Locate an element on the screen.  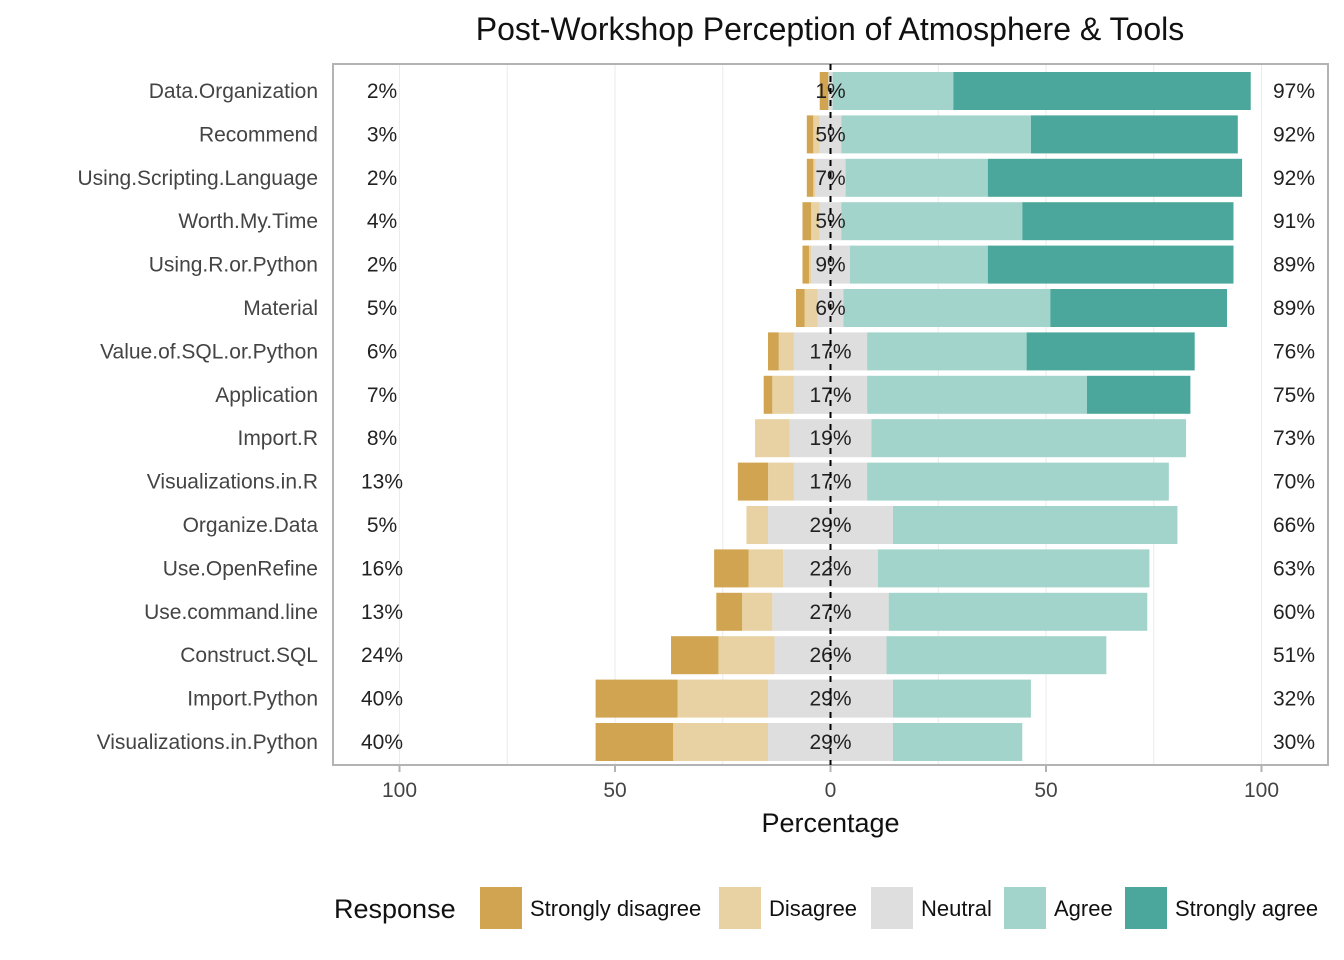
x-tick-label: 0 is located at coordinates (831, 790).